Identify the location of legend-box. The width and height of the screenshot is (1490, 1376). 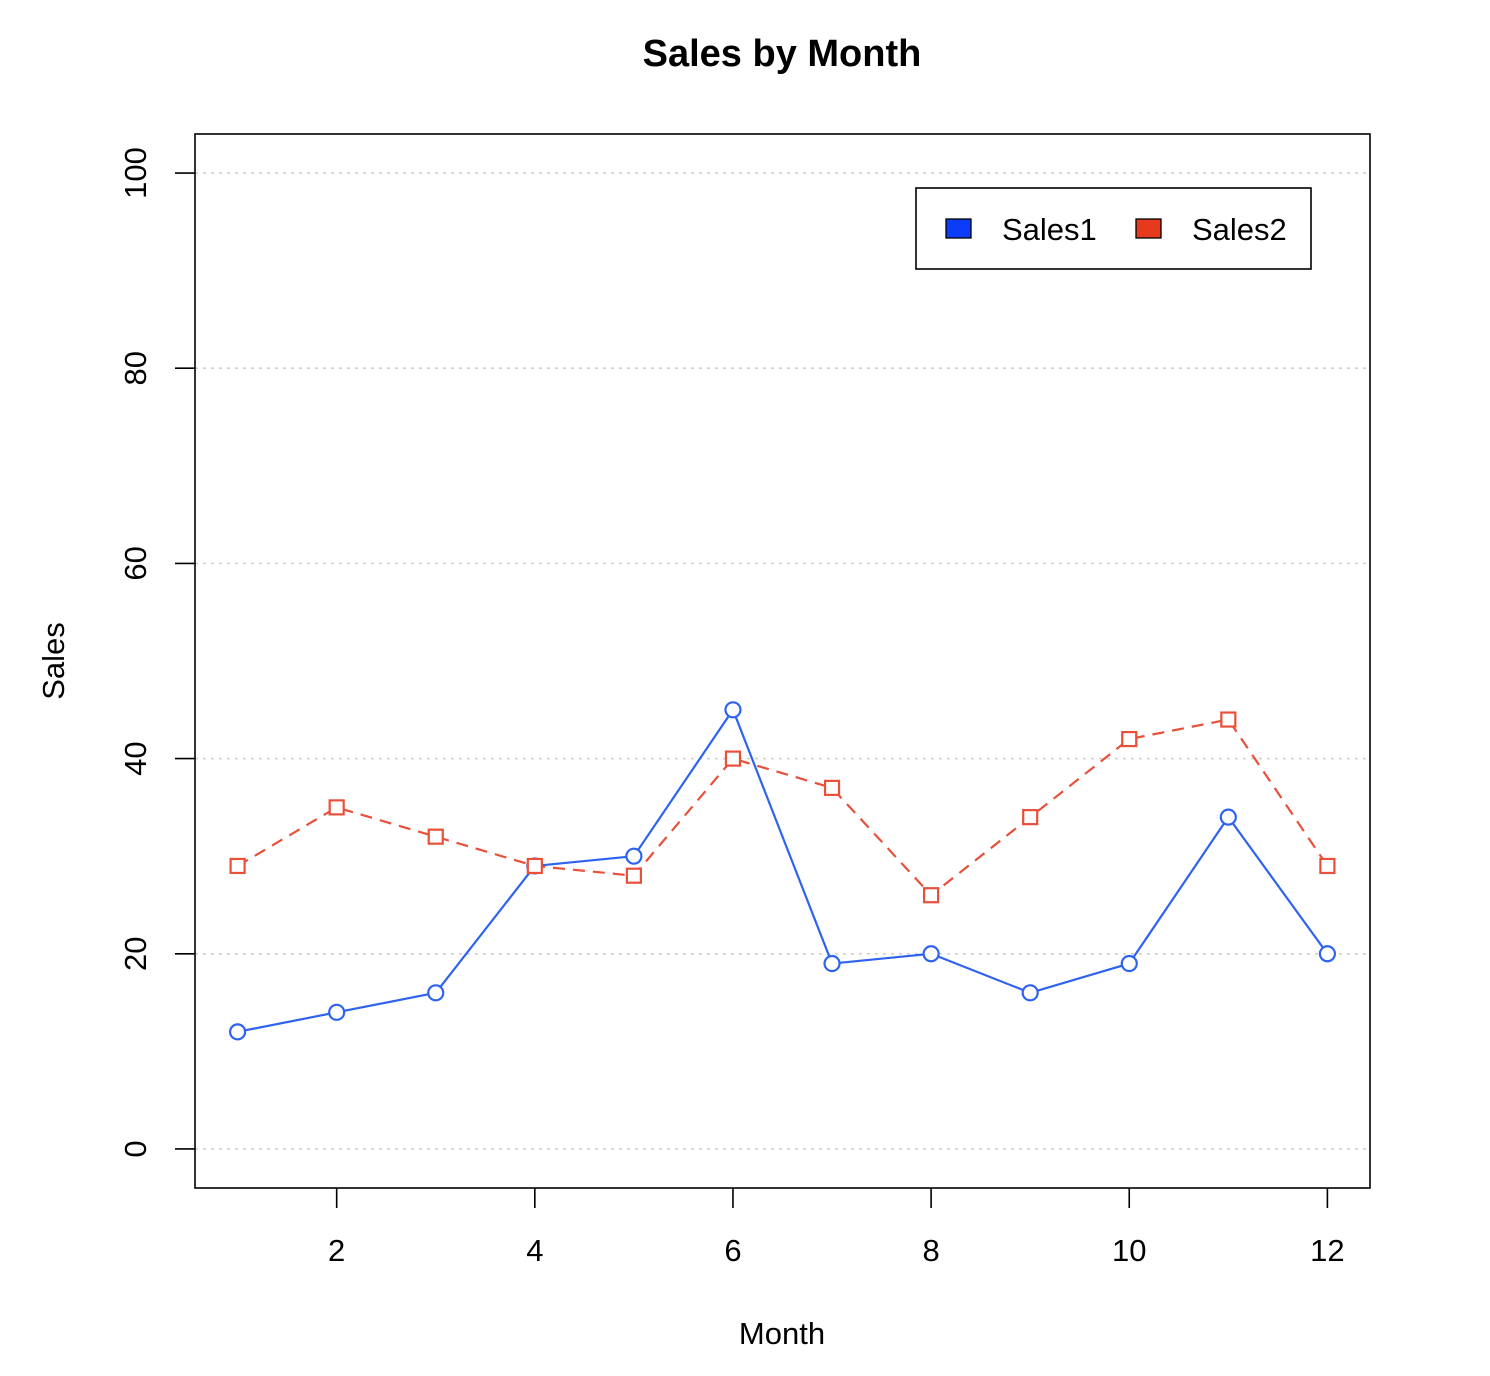
(1113, 228).